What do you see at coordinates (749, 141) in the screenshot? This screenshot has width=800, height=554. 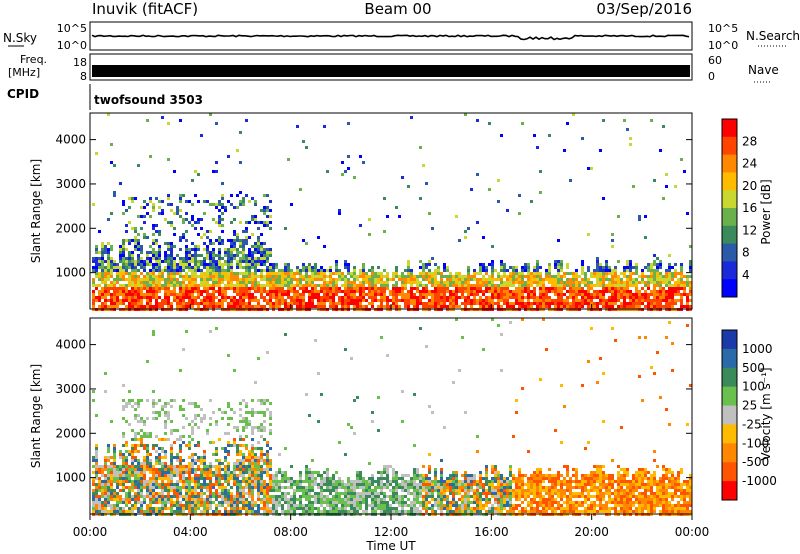 I see `colorbar-tick-label: 28` at bounding box center [749, 141].